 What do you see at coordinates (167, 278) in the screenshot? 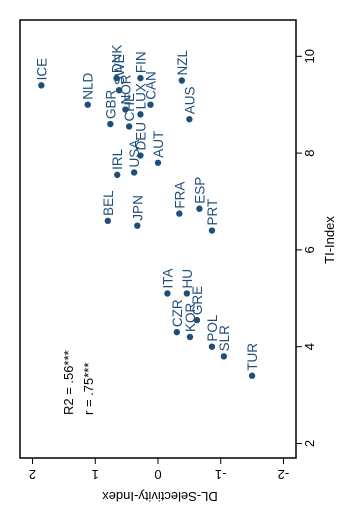
I see `point-label-ita: ITA` at bounding box center [167, 278].